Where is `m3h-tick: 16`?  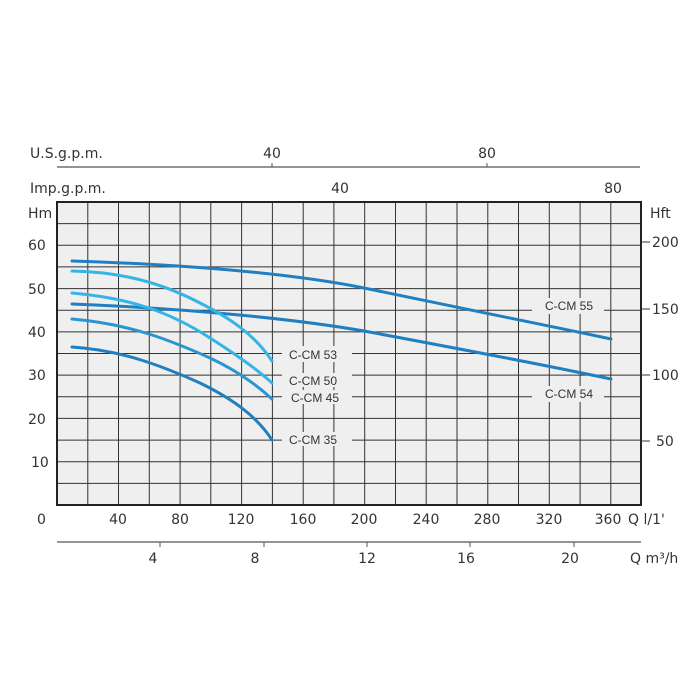 m3h-tick: 16 is located at coordinates (466, 559).